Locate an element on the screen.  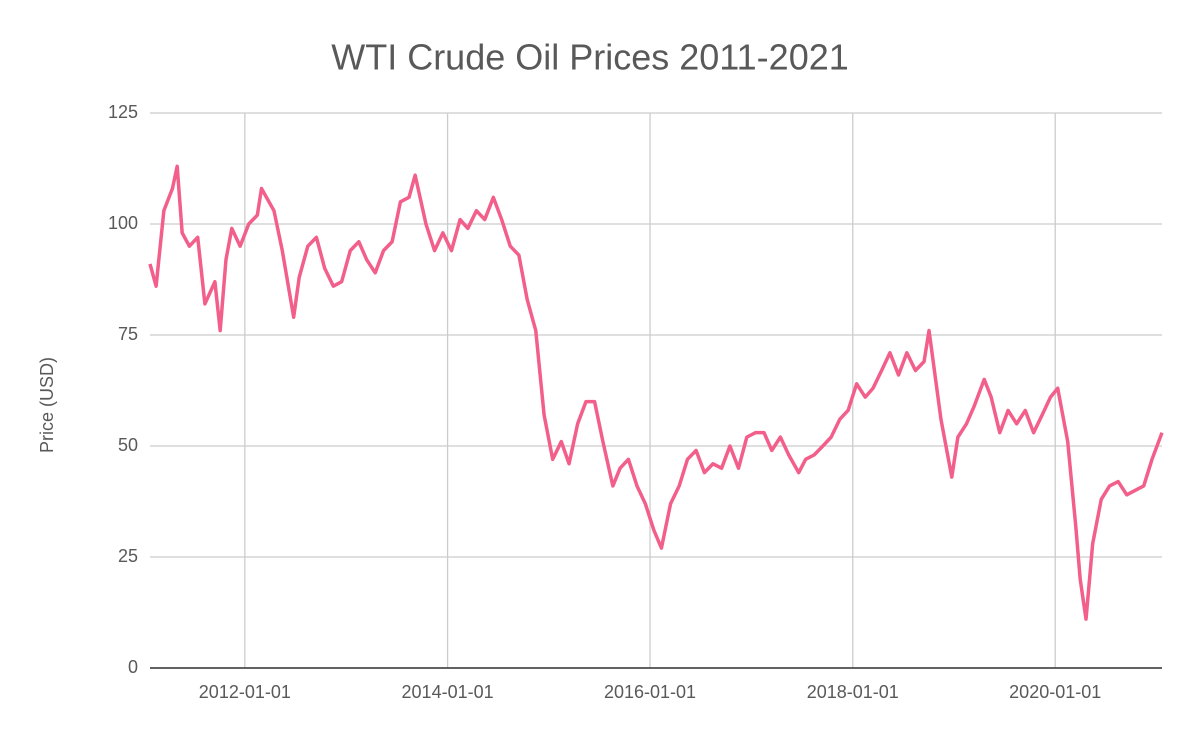
x-tick-label: 2016-01-01 is located at coordinates (650, 692).